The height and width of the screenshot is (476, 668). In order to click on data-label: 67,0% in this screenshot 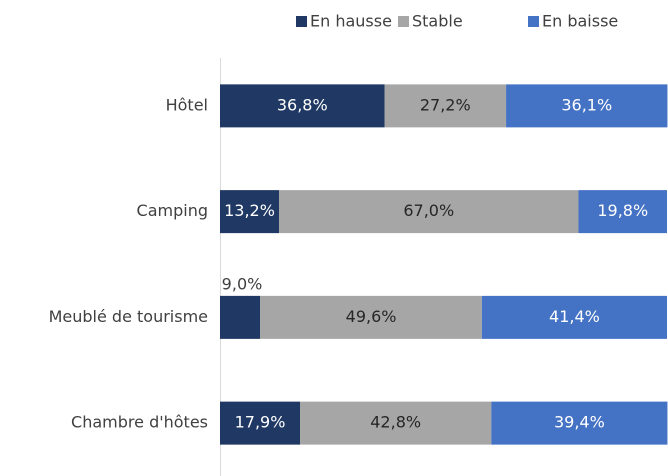, I will do `click(428, 210)`.